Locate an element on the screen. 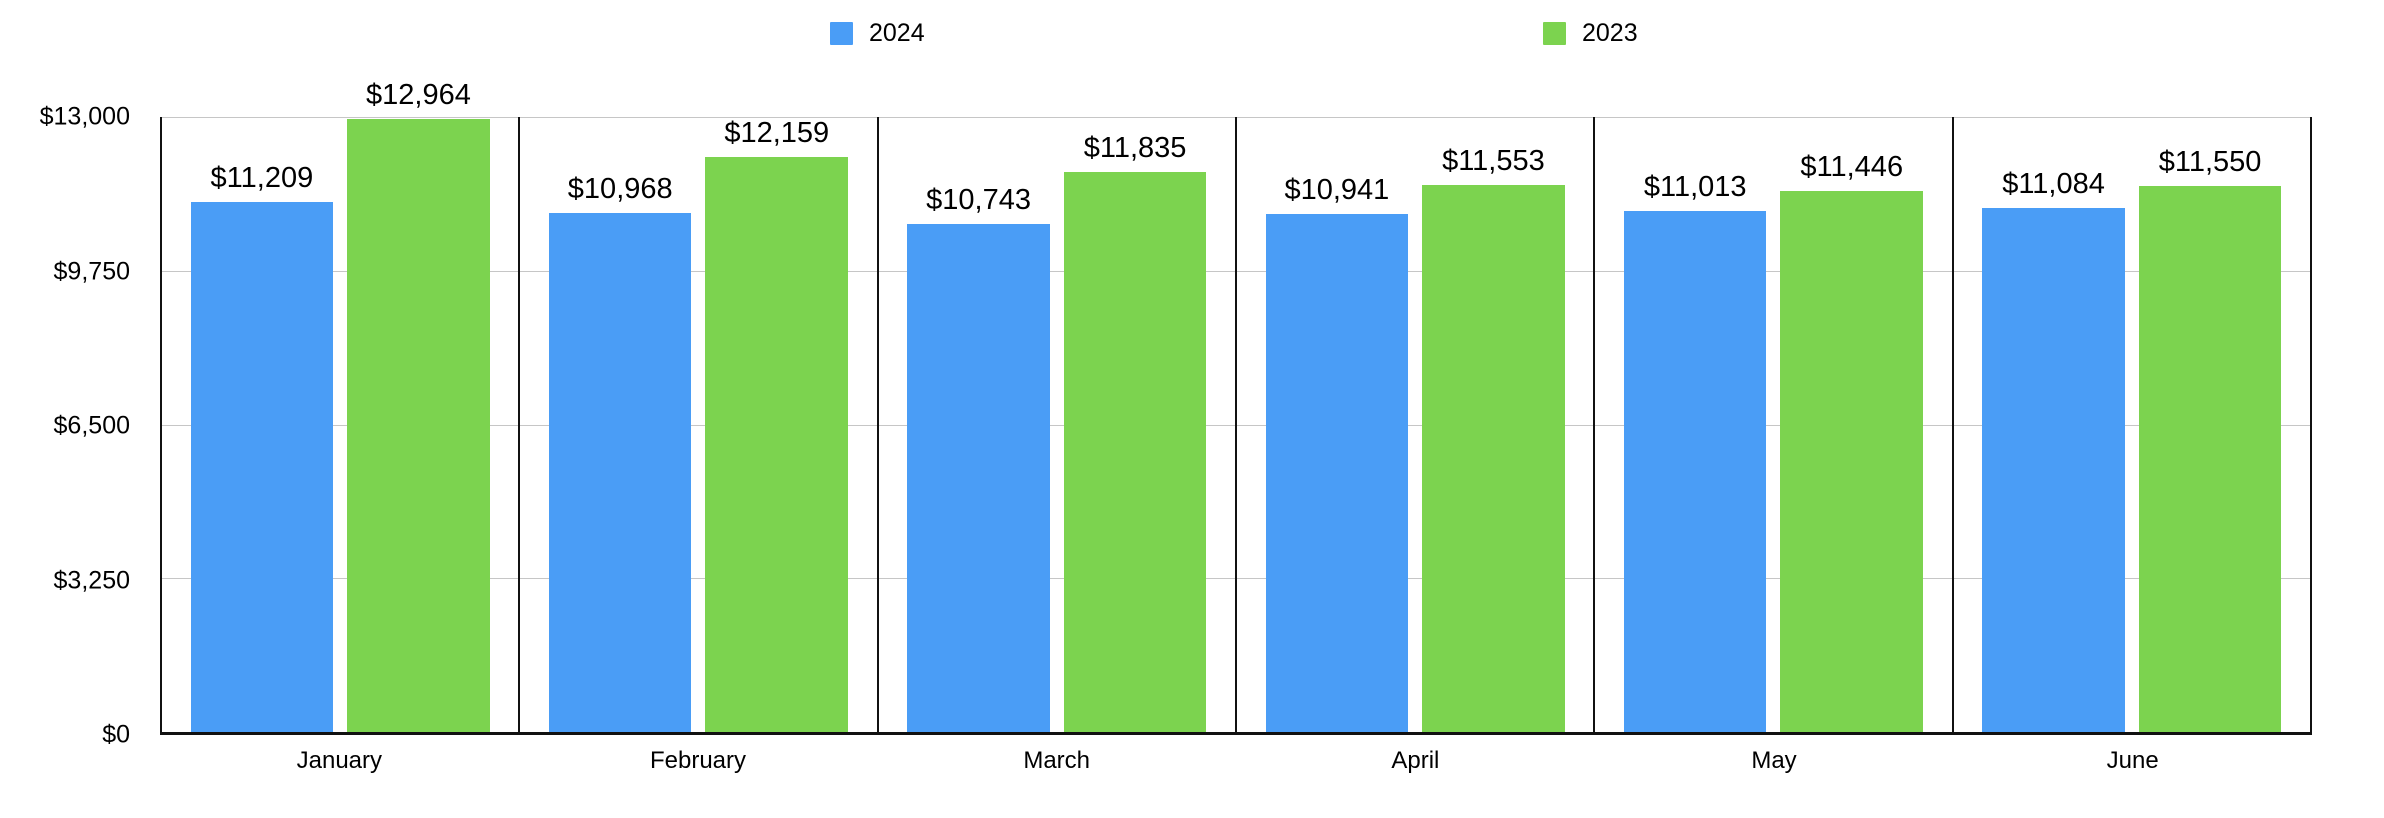  bar-value-label: $11,446 is located at coordinates (1852, 166).